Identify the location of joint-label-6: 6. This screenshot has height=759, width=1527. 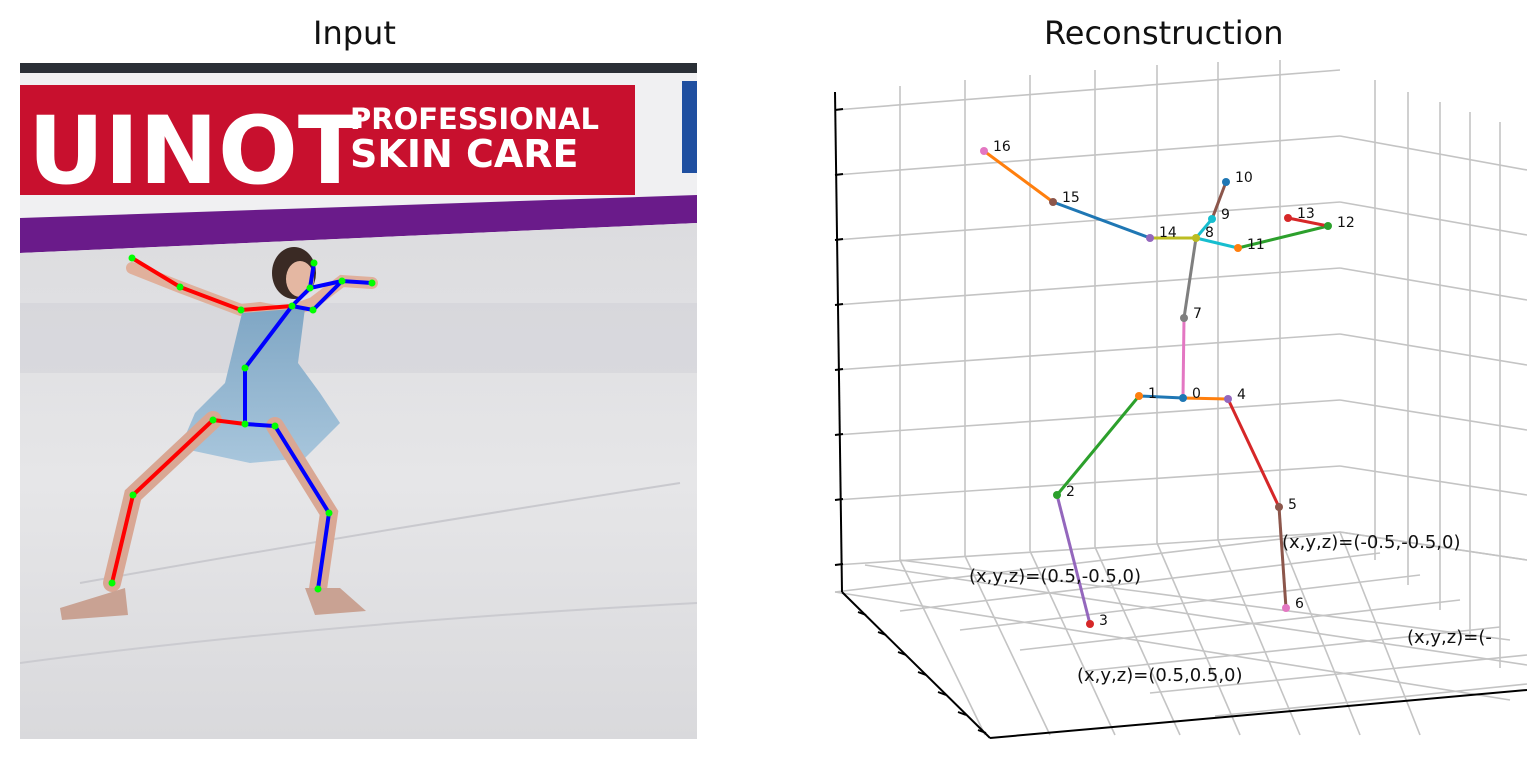
(1299, 604).